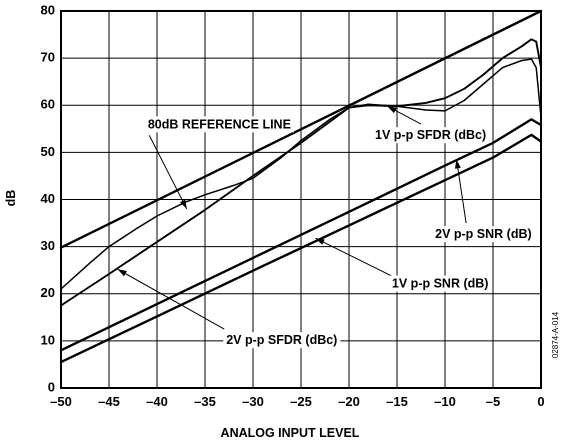 Image resolution: width=569 pixels, height=444 pixels. I want to click on x-axis-title: ANALOG INPUT LEVEL, so click(290, 433).